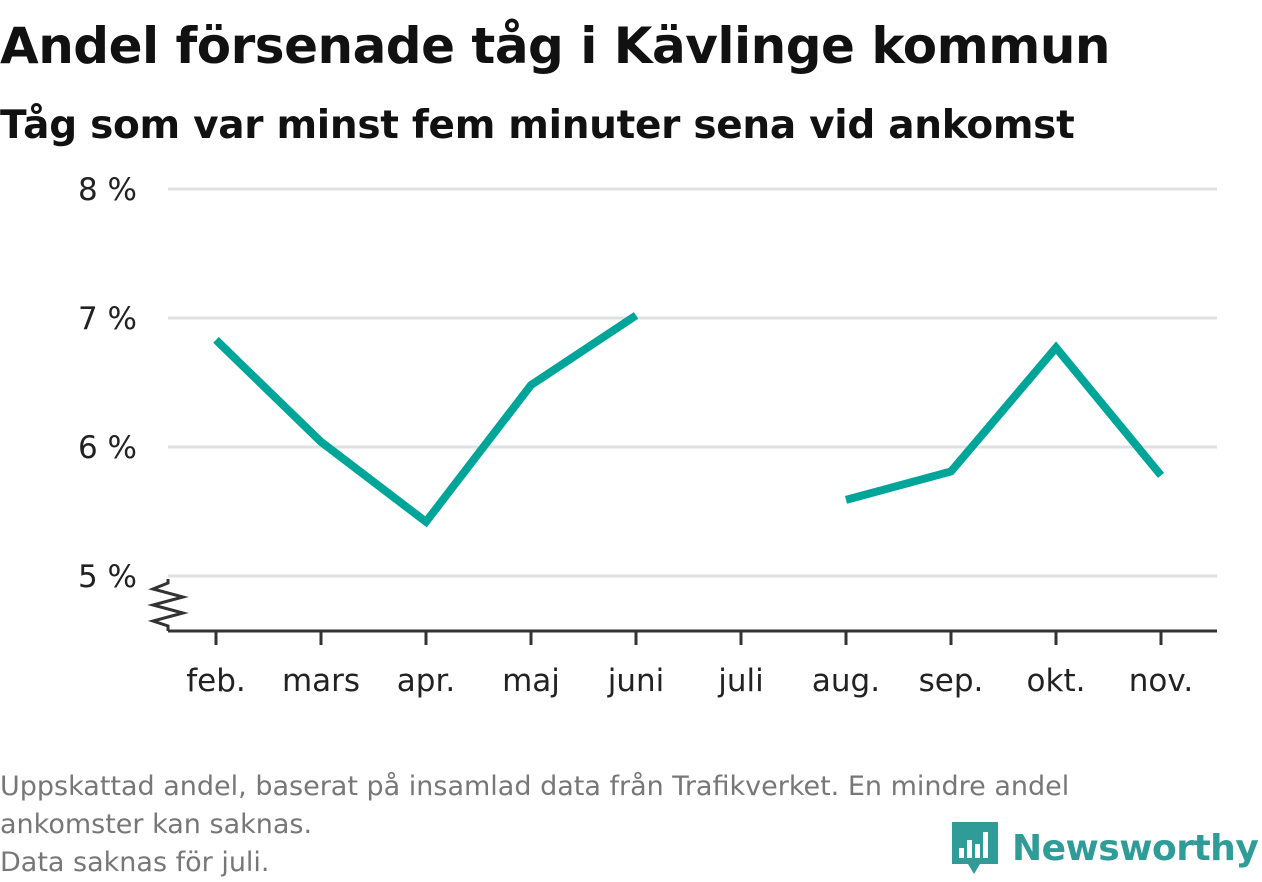 The image size is (1262, 882). I want to click on y-tick-label: 5 %, so click(107, 577).